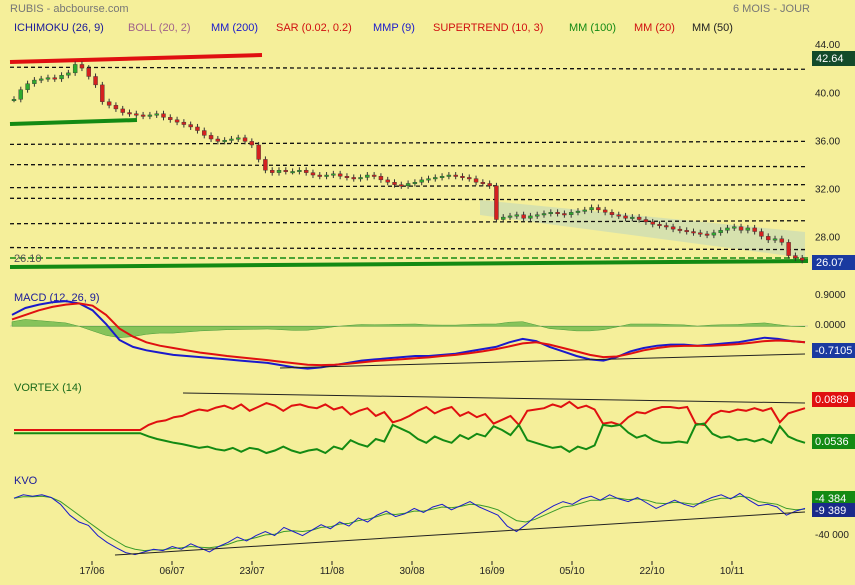 The width and height of the screenshot is (855, 585). I want to click on x-tick-label-6: 05/10, so click(571, 571).